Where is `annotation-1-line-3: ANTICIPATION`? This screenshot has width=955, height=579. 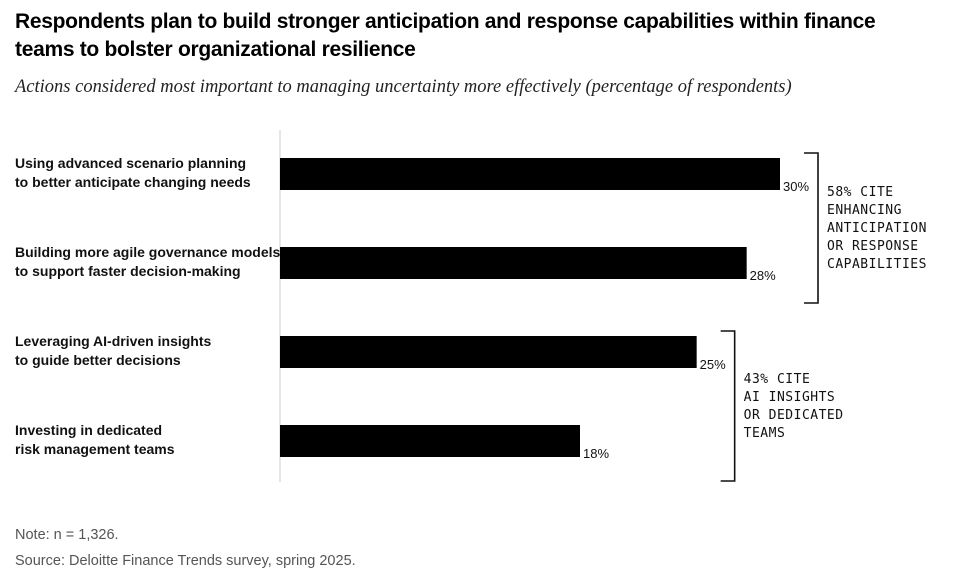
annotation-1-line-3: ANTICIPATION is located at coordinates (877, 228).